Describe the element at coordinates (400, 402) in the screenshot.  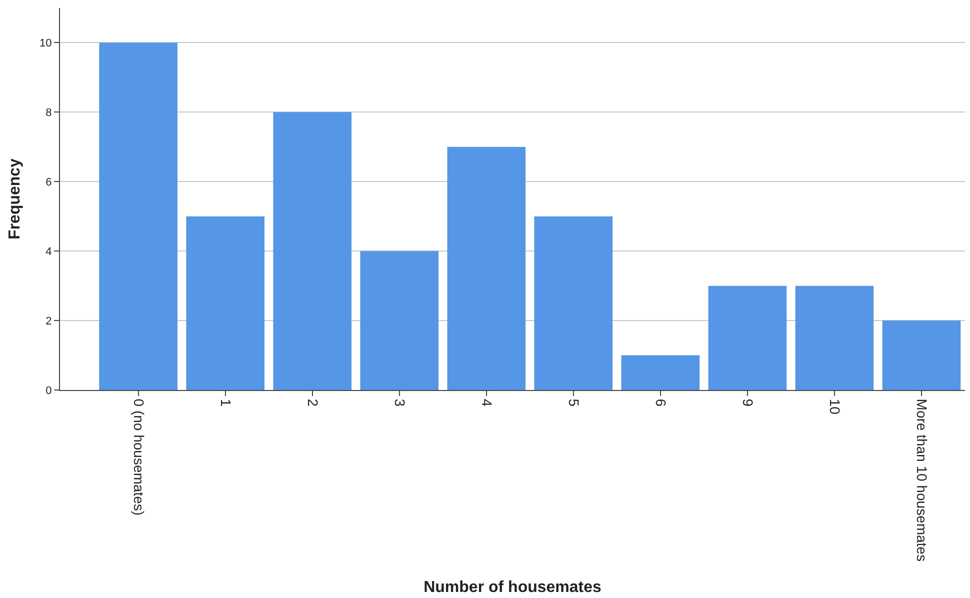
I see `x-tick-label: 3` at that location.